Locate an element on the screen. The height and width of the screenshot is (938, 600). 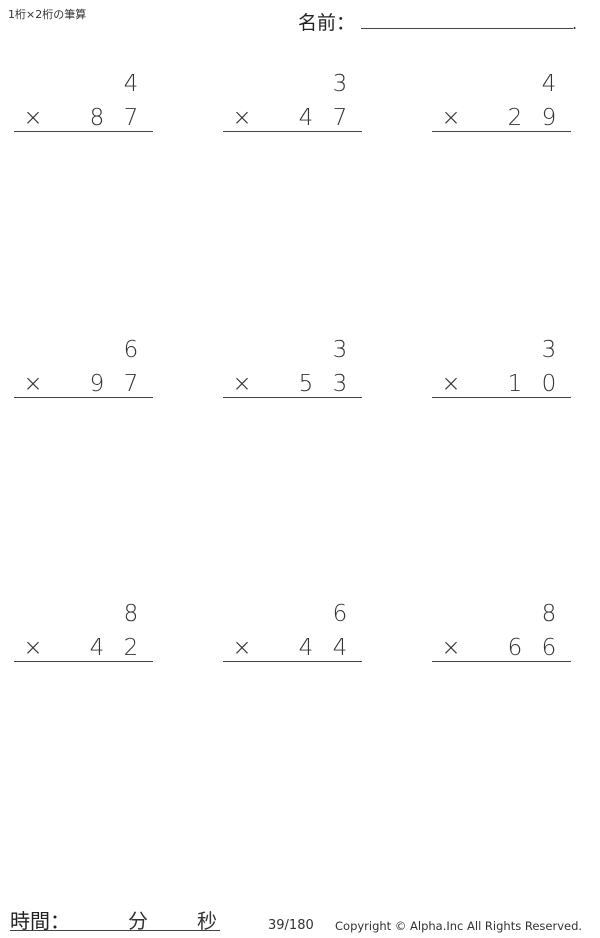
name-field-line is located at coordinates (467, 28).